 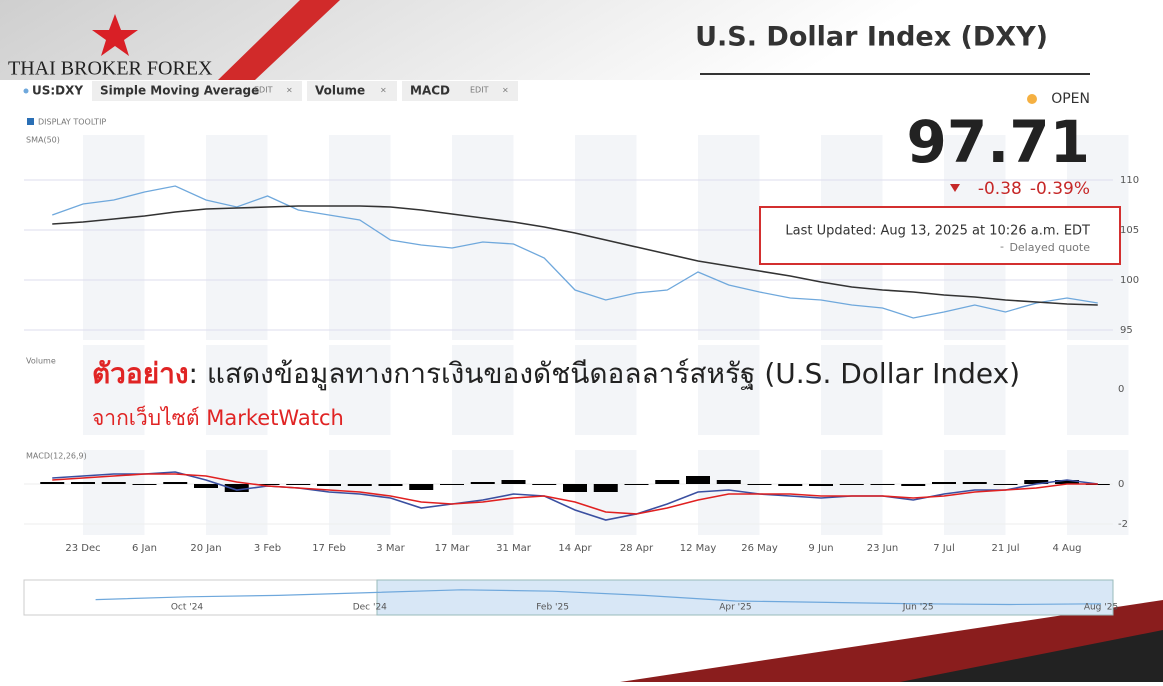 I want to click on x-tick-label: 20 Jan, so click(x=205, y=548).